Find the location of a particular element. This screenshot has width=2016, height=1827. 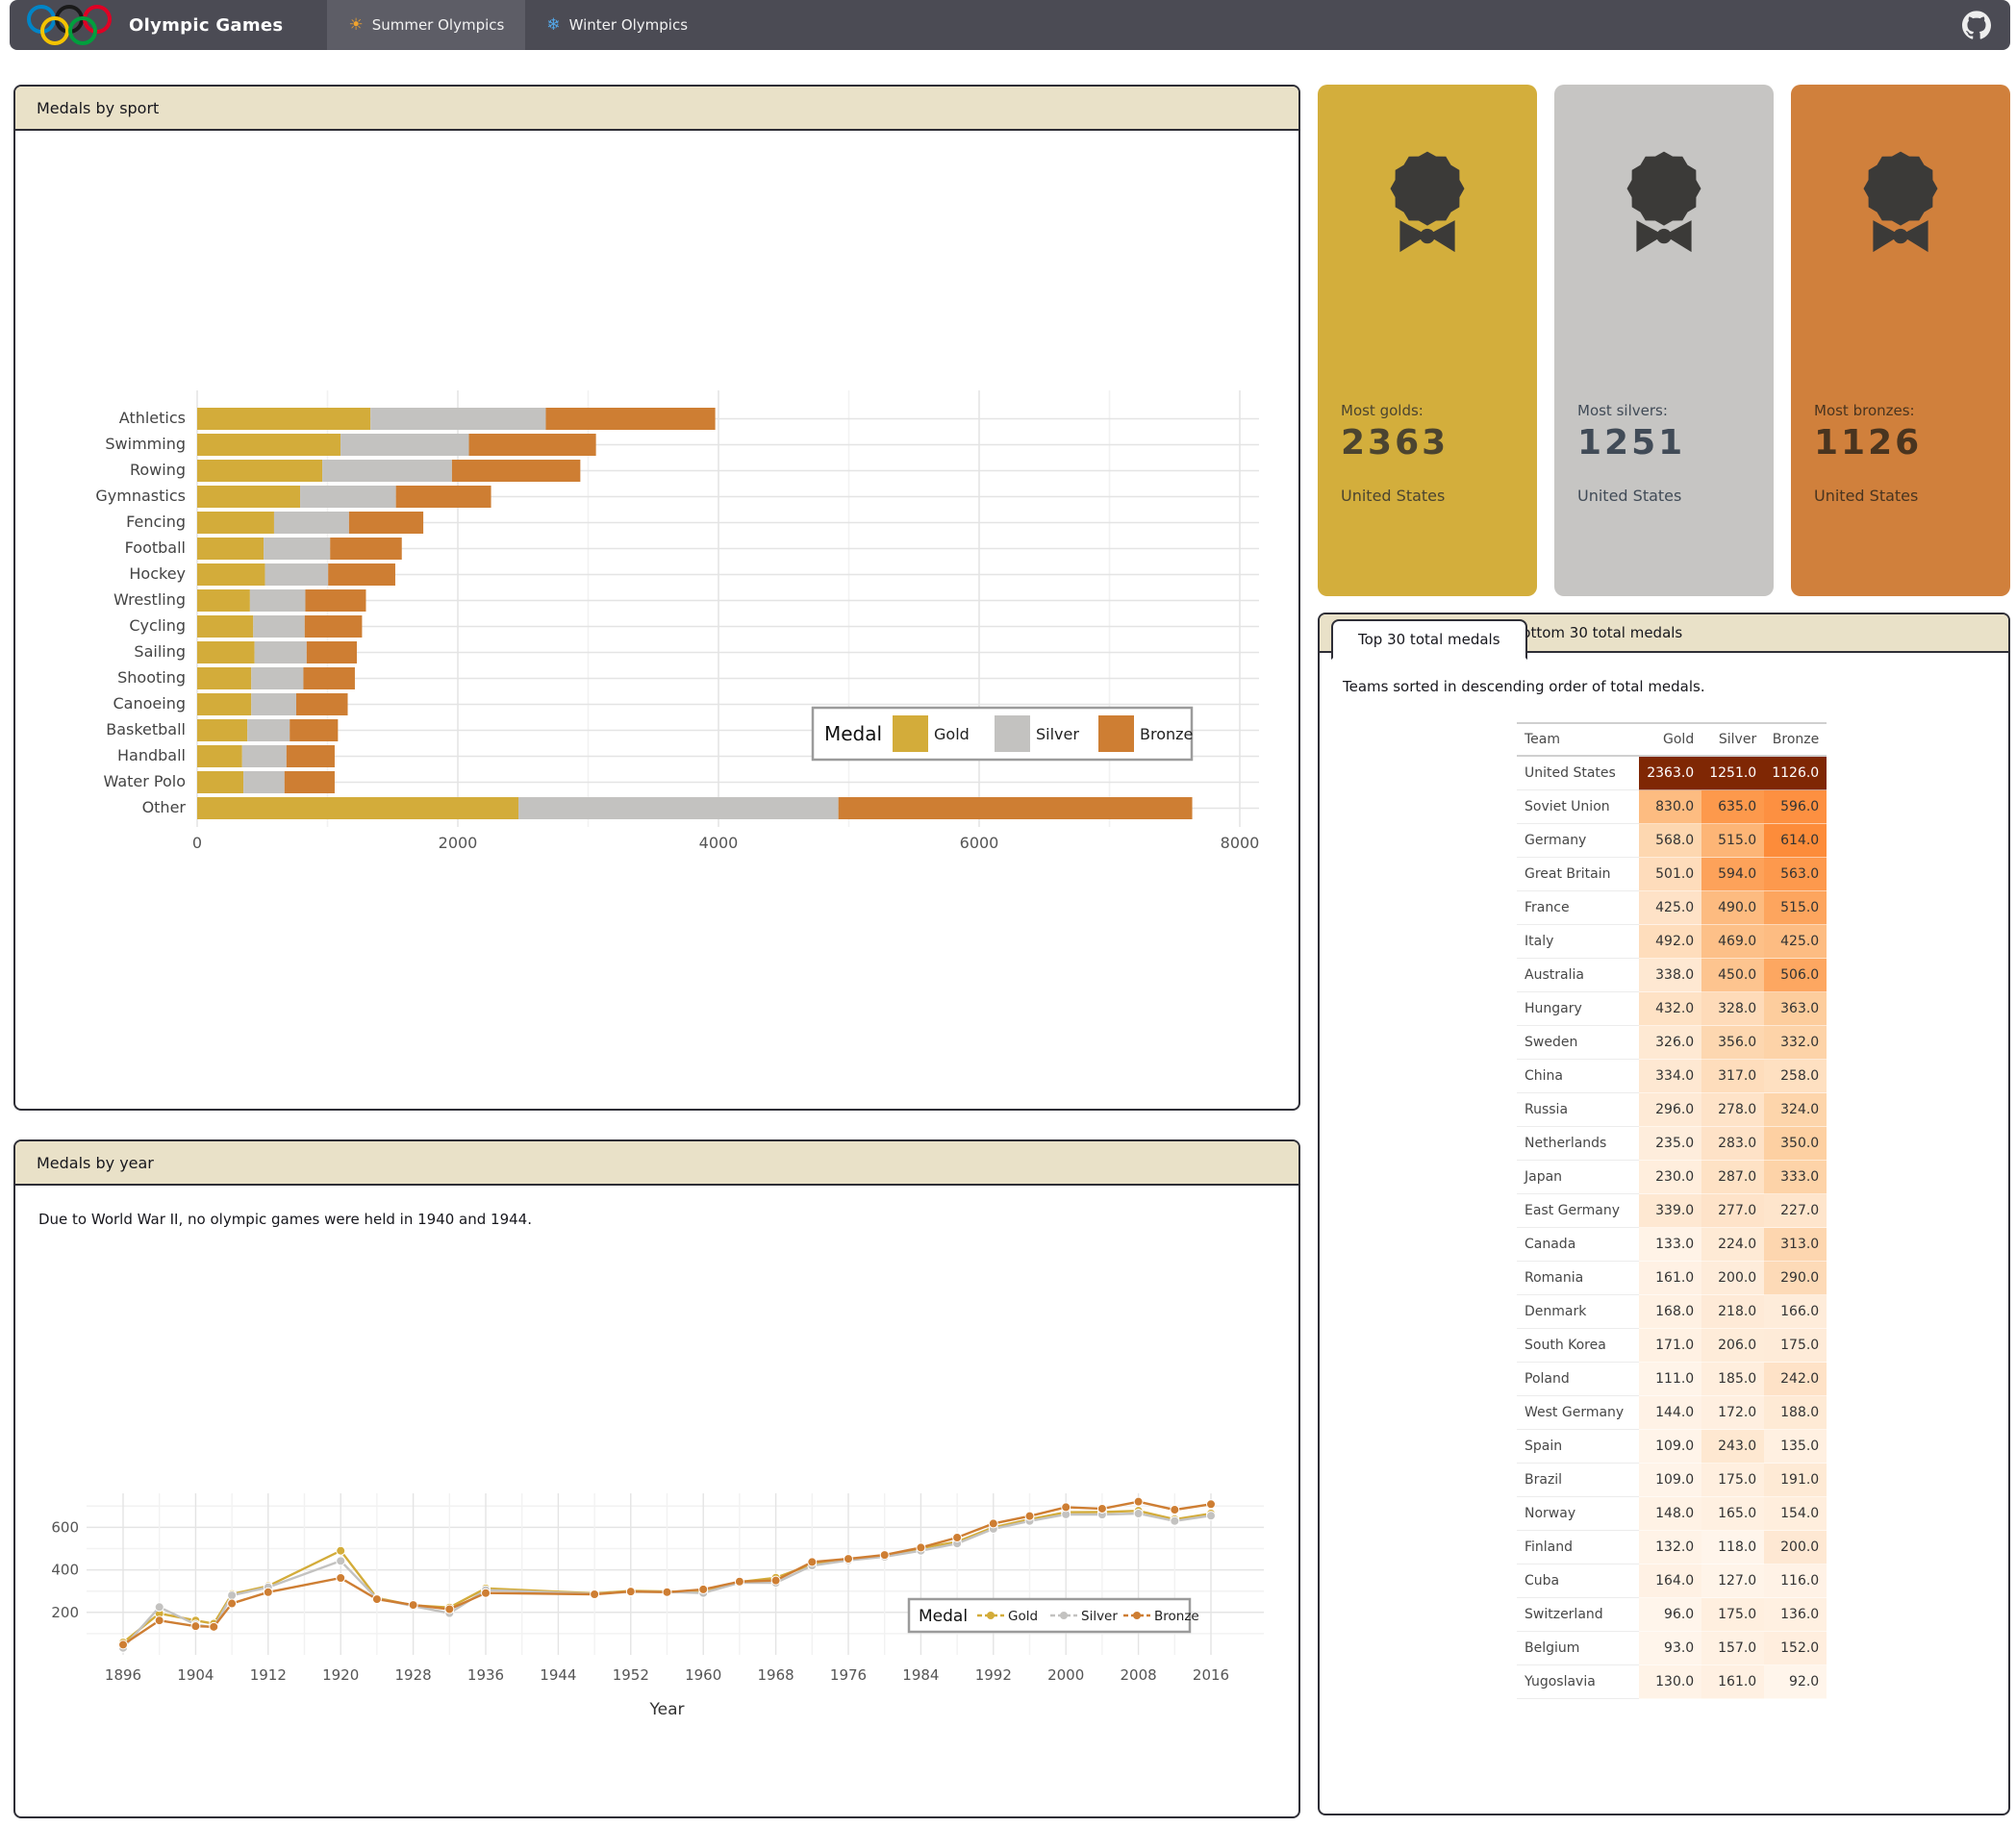

silver-cell: 185.0 is located at coordinates (1733, 1379).